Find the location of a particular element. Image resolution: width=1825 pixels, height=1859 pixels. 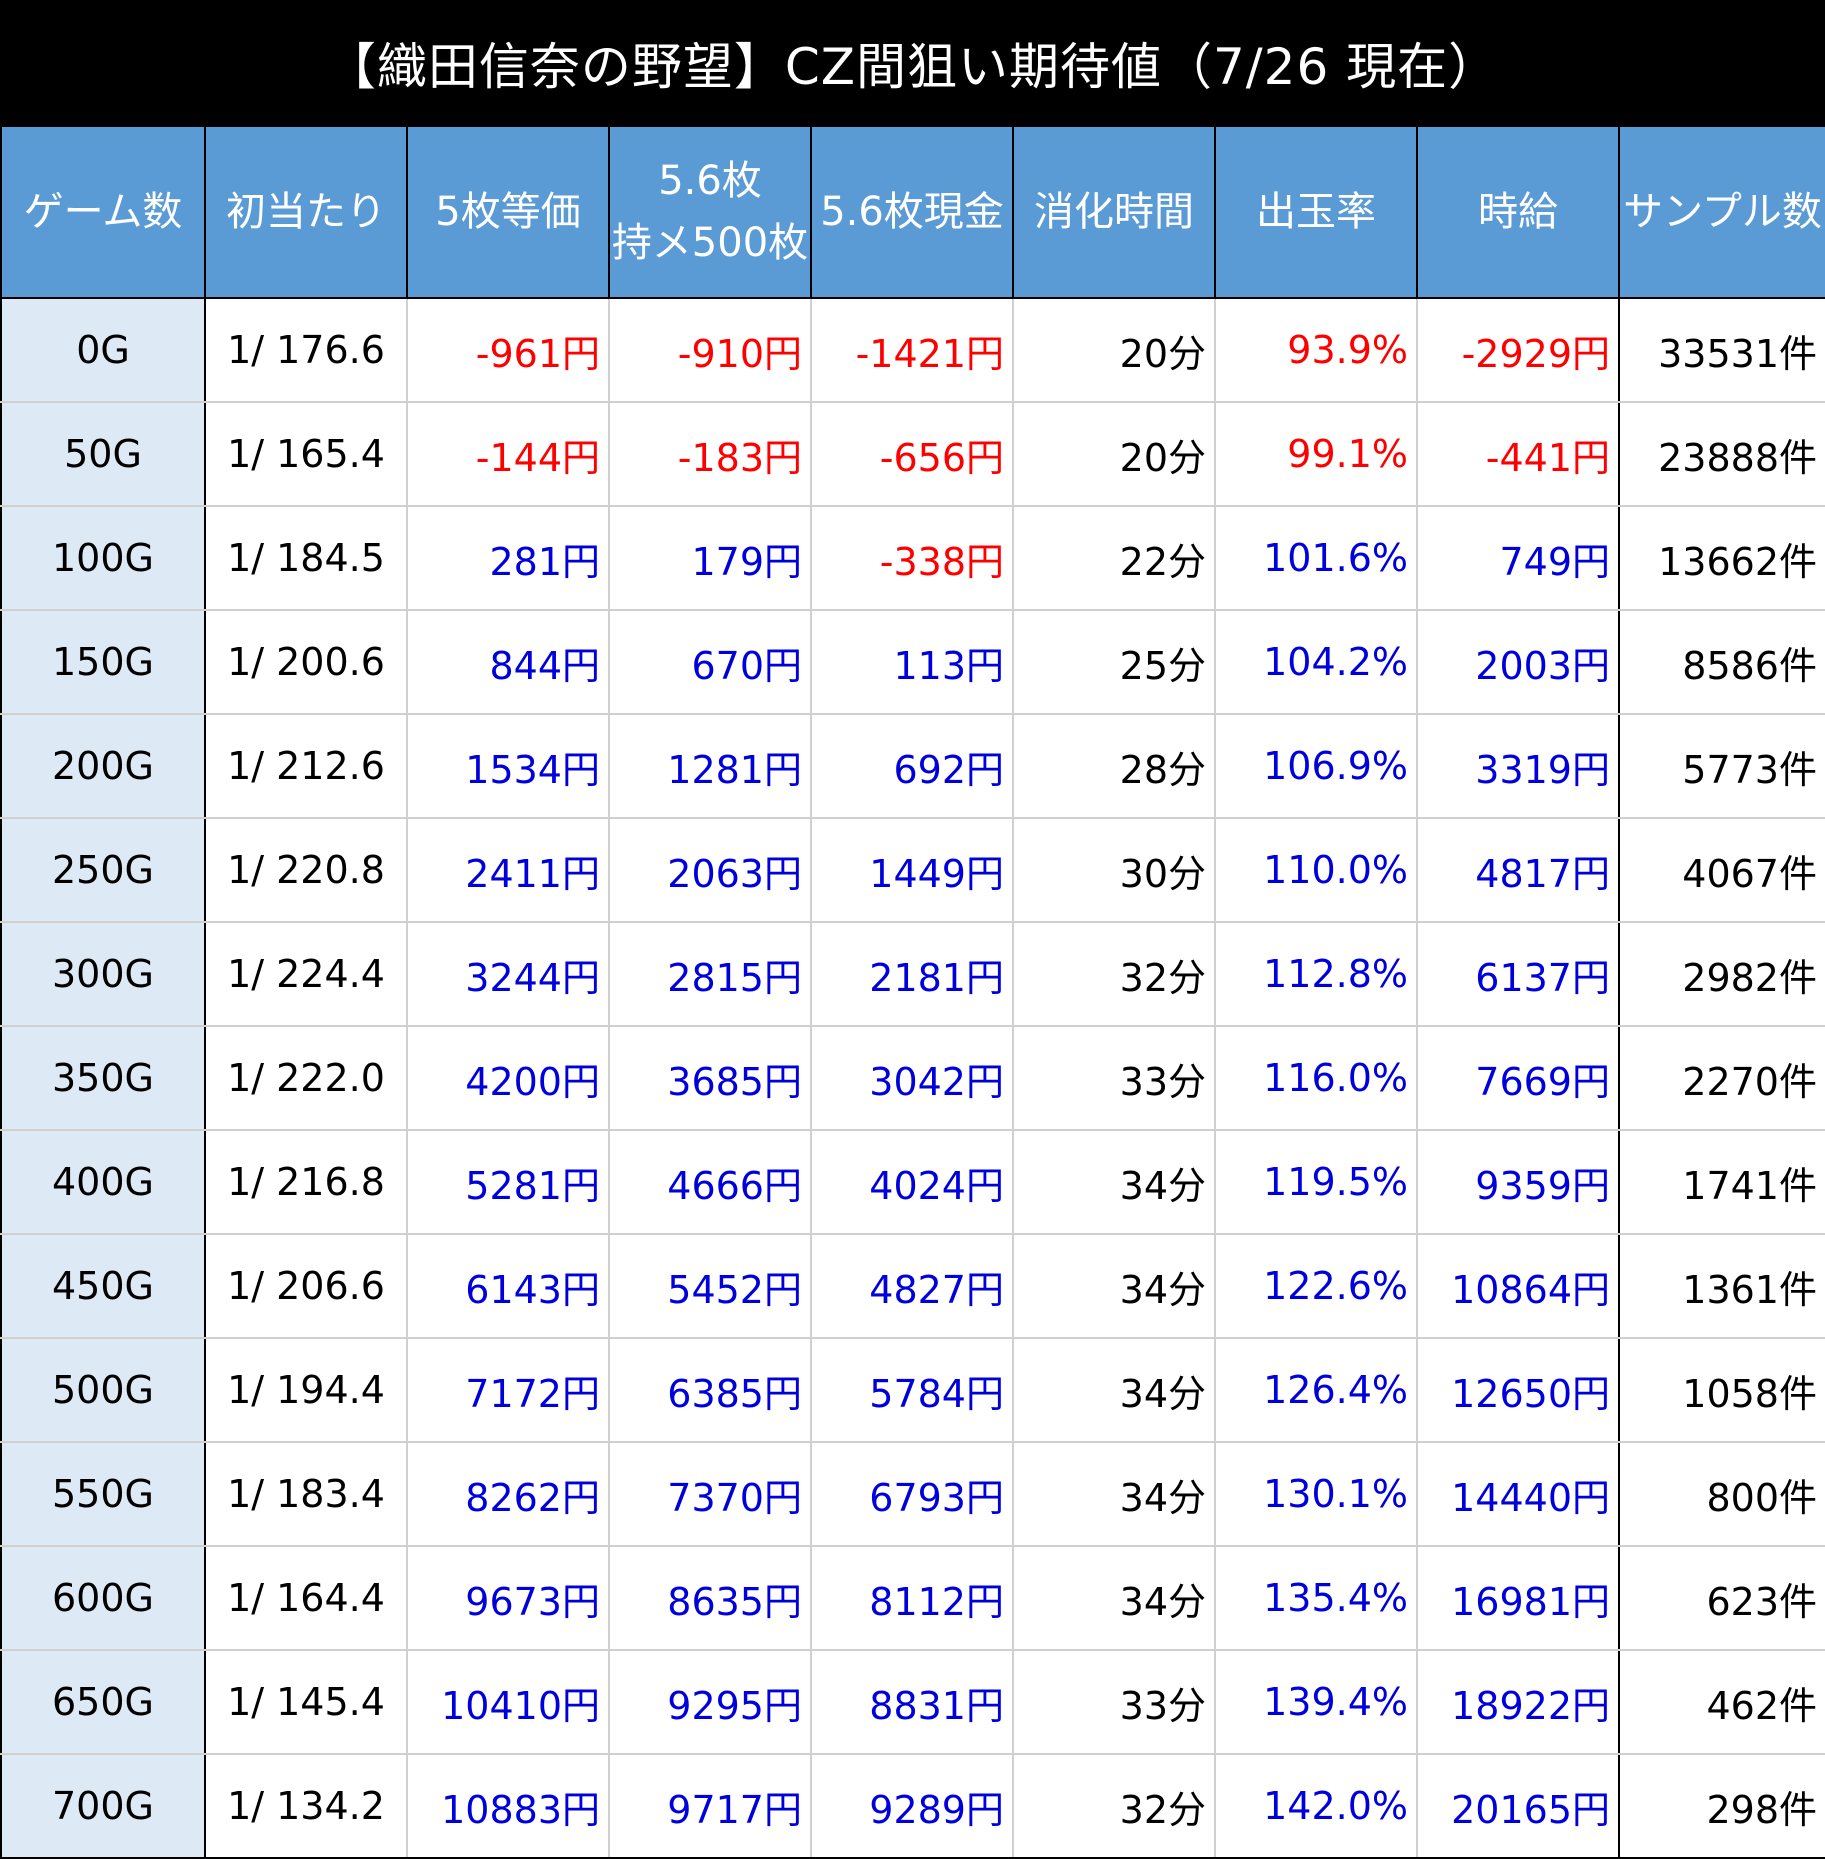

cell-payout-rate: 135.4% is located at coordinates (1315, 1598).